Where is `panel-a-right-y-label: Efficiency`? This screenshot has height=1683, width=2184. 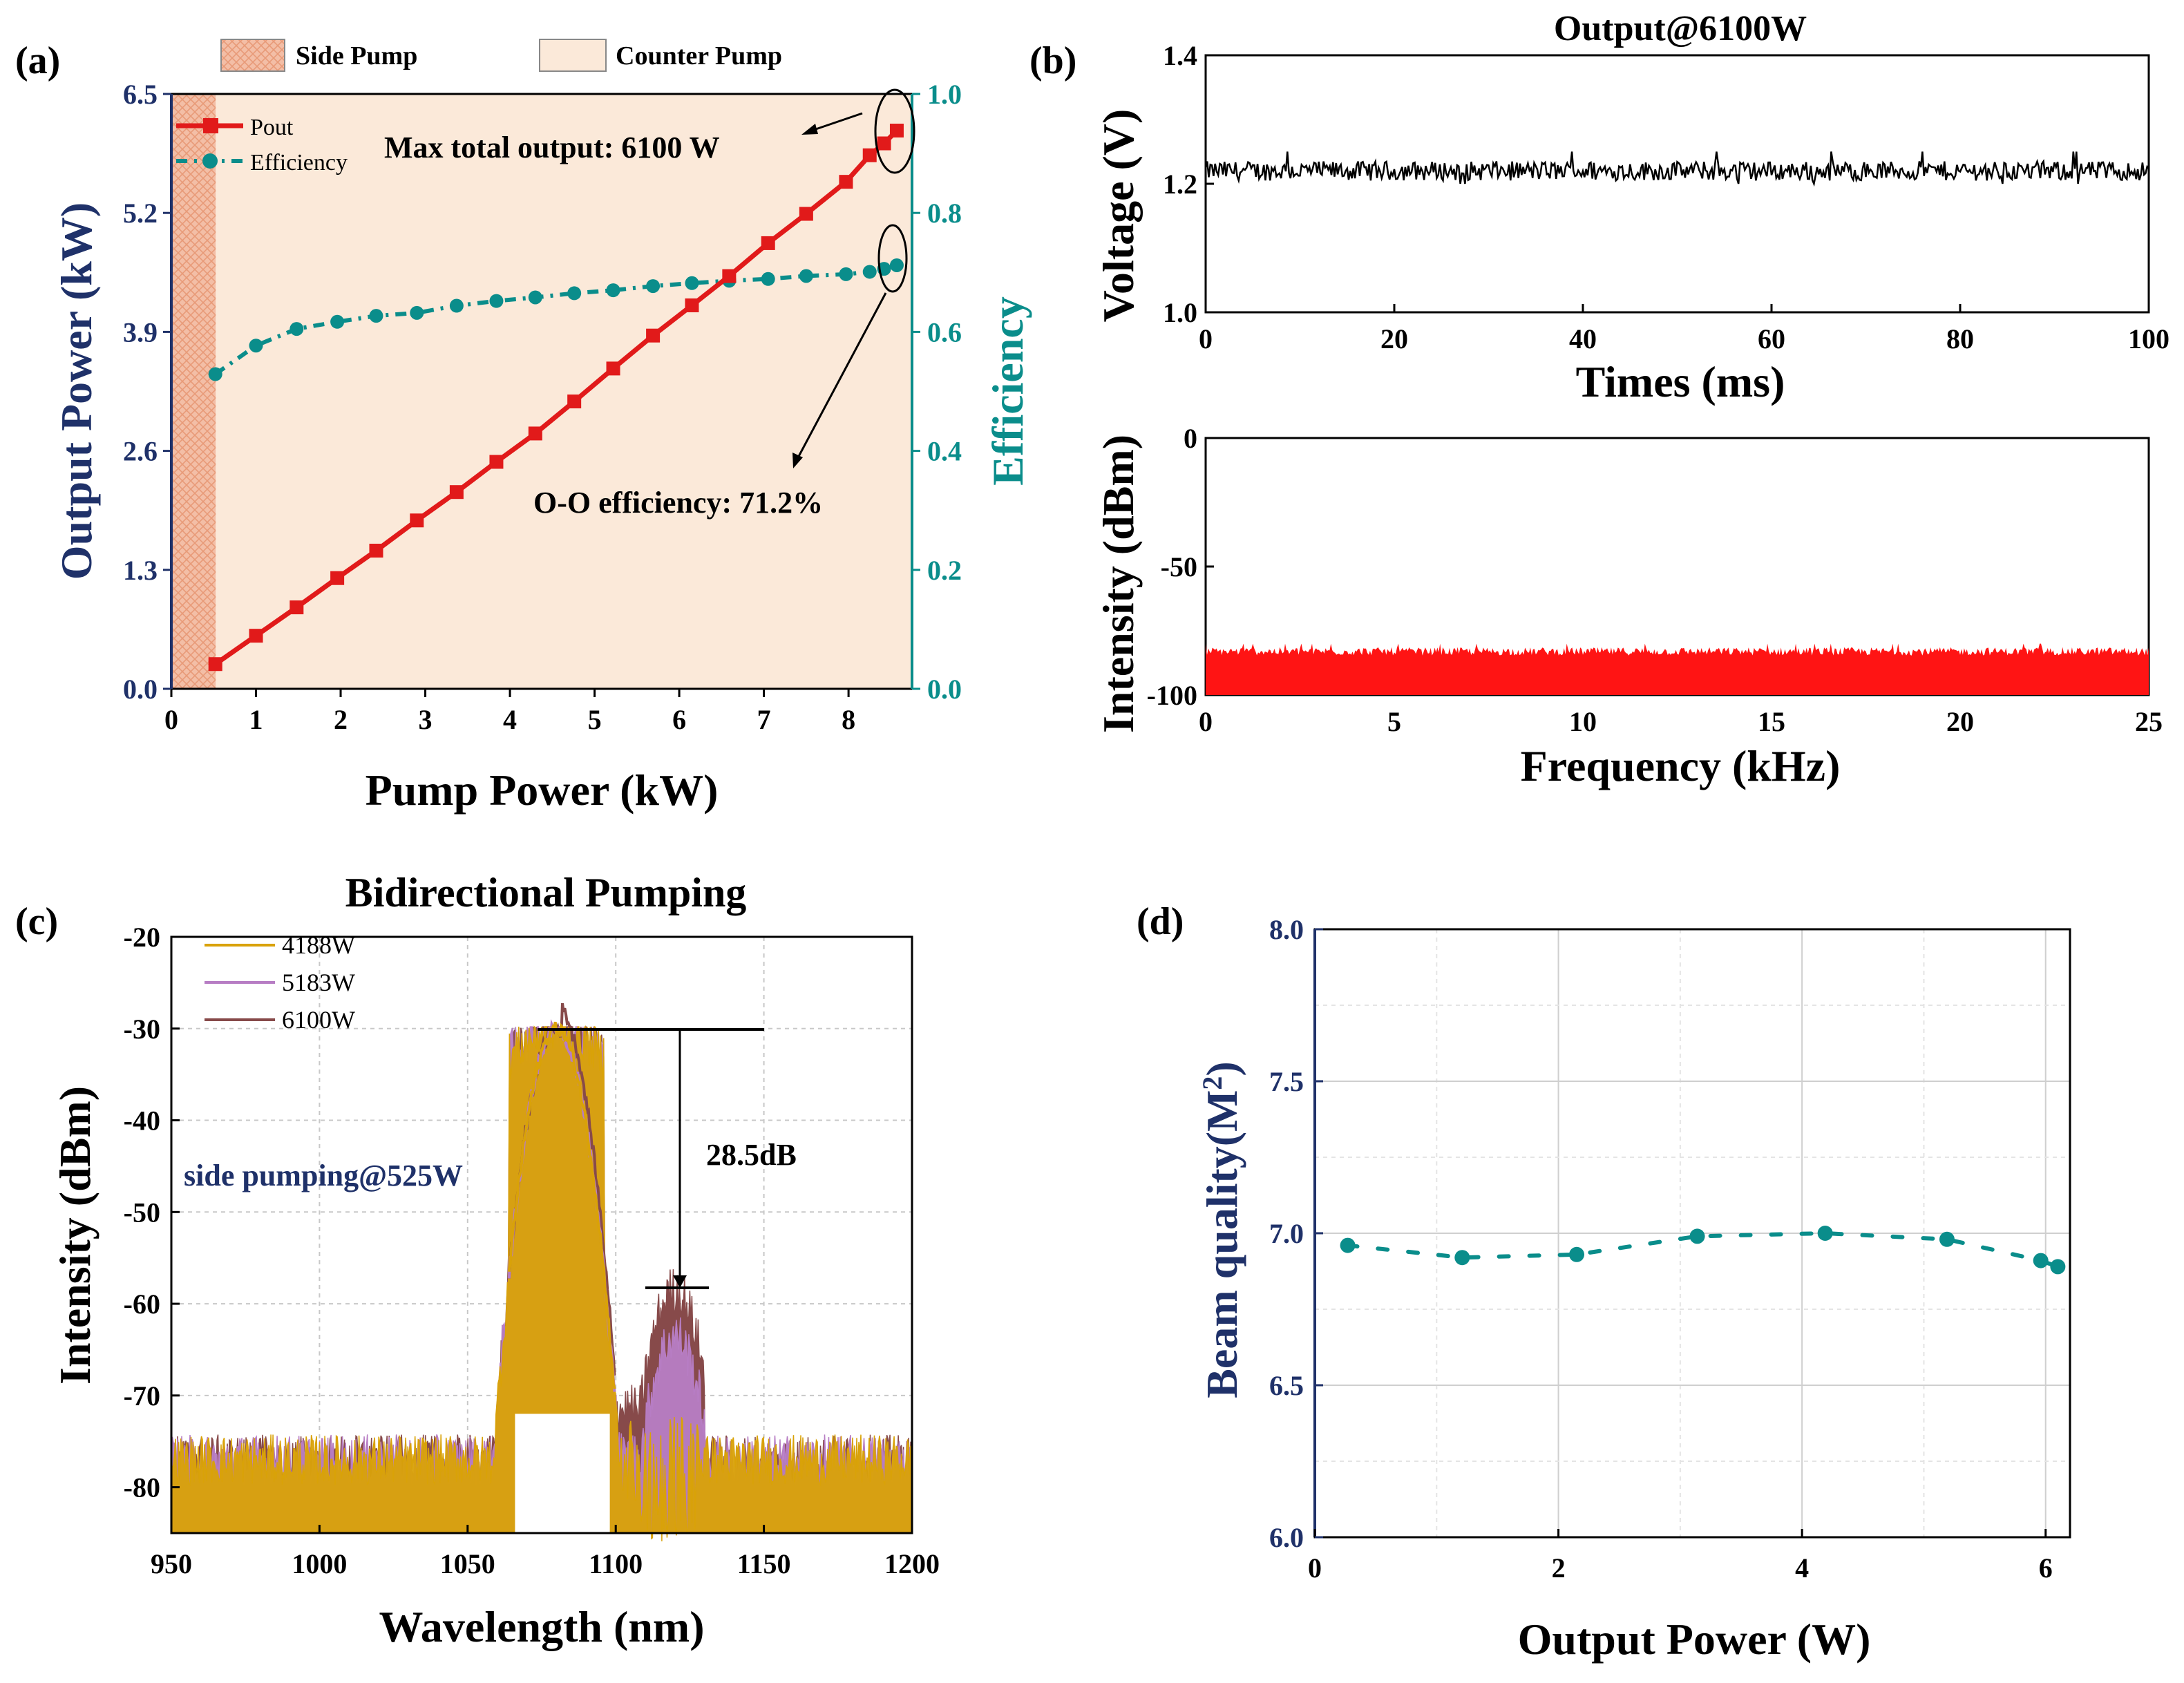 panel-a-right-y-label: Efficiency is located at coordinates (1007, 391).